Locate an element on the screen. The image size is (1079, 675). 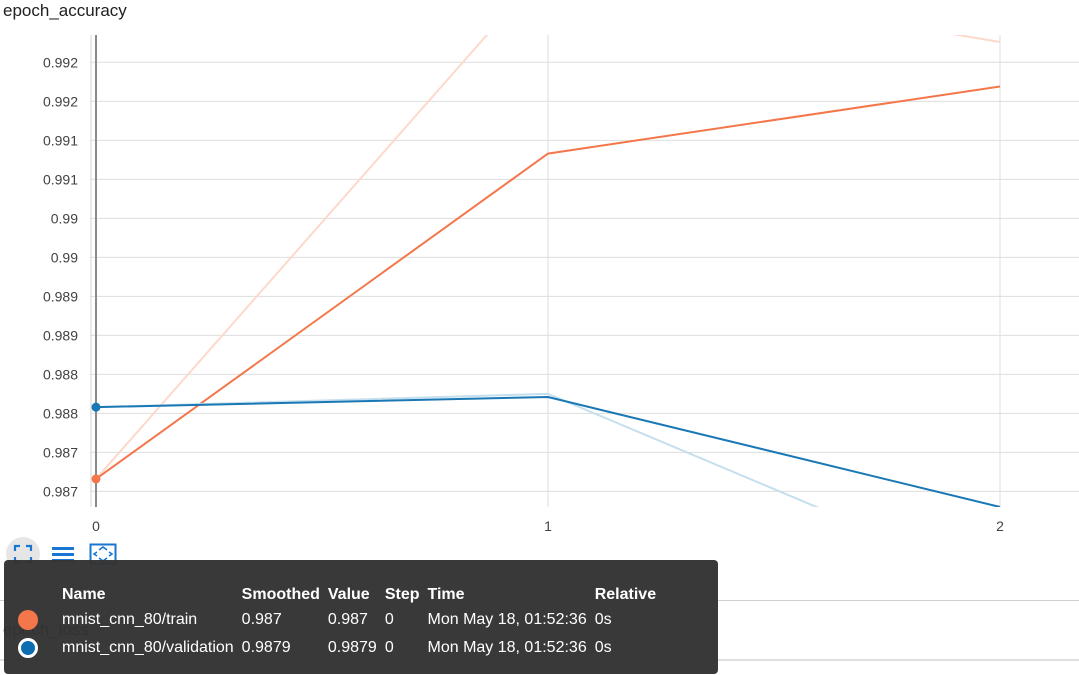
data-points is located at coordinates (96, 443).